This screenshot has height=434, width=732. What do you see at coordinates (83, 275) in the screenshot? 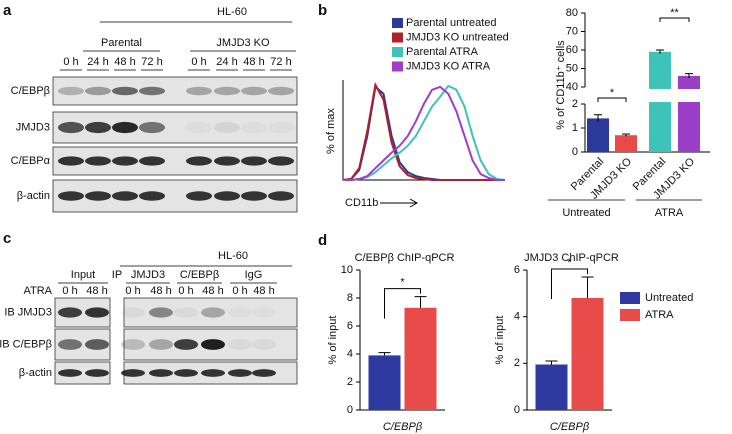
I see `column-label: Input` at bounding box center [83, 275].